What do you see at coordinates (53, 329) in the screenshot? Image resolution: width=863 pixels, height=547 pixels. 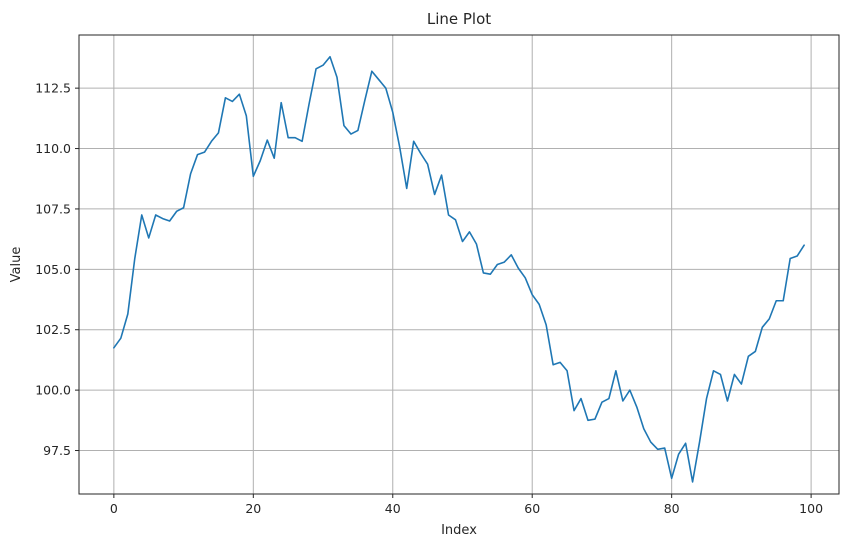 I see `y-tick-label: 102.5` at bounding box center [53, 329].